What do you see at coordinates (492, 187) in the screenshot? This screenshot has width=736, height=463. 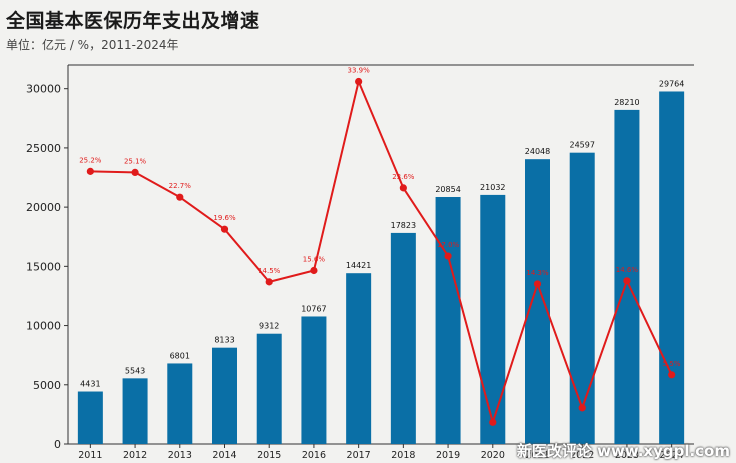 I see `bar-data-label: 21032` at bounding box center [492, 187].